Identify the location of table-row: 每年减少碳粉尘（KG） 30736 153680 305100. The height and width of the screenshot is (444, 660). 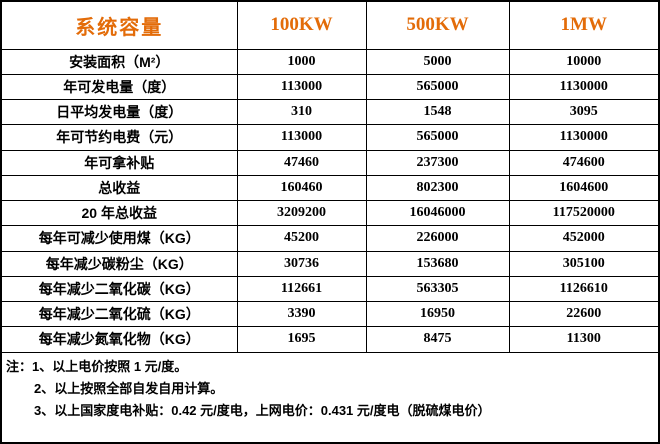
(330, 263).